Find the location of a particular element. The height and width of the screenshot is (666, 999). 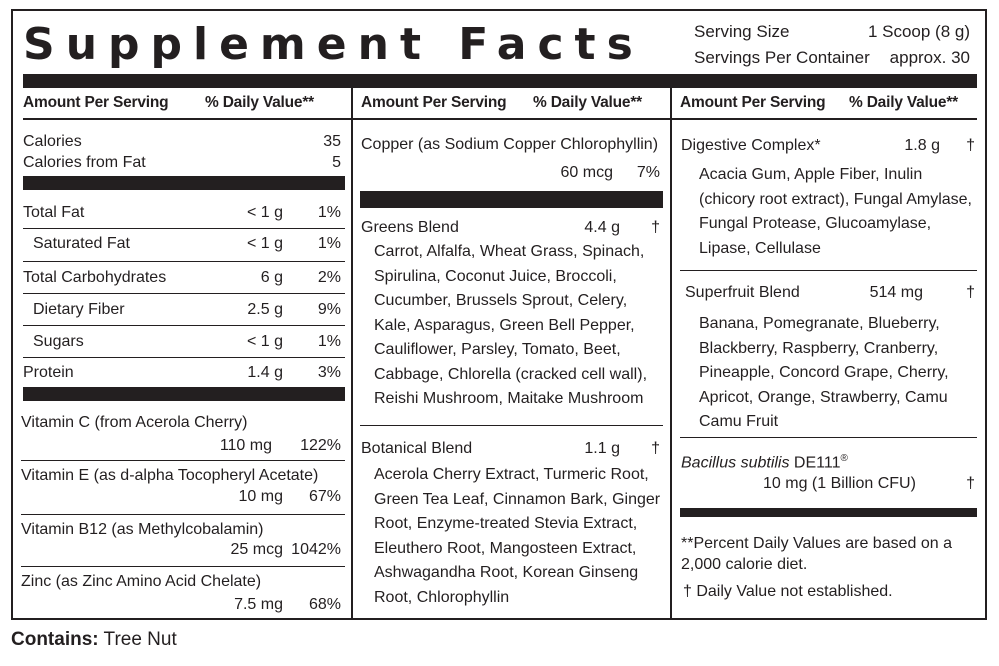

vitamin-name: Zinc (as Zinc Amino Acid Chelate) is located at coordinates (141, 581).